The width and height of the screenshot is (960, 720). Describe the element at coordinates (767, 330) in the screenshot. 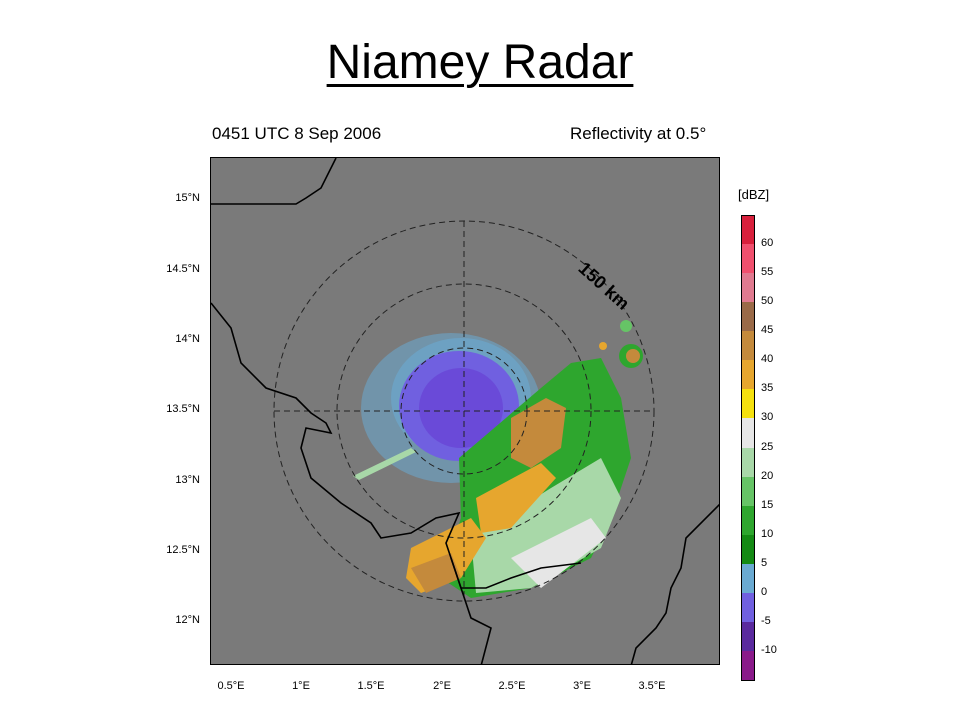

I see `colorbar-tick-label: 45` at that location.